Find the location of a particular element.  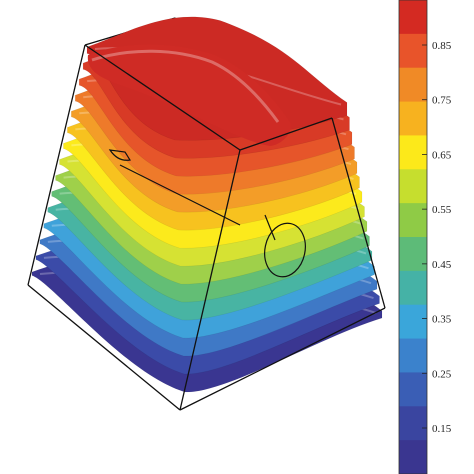

colorbar-tick-label: 0.15 is located at coordinates (442, 429).